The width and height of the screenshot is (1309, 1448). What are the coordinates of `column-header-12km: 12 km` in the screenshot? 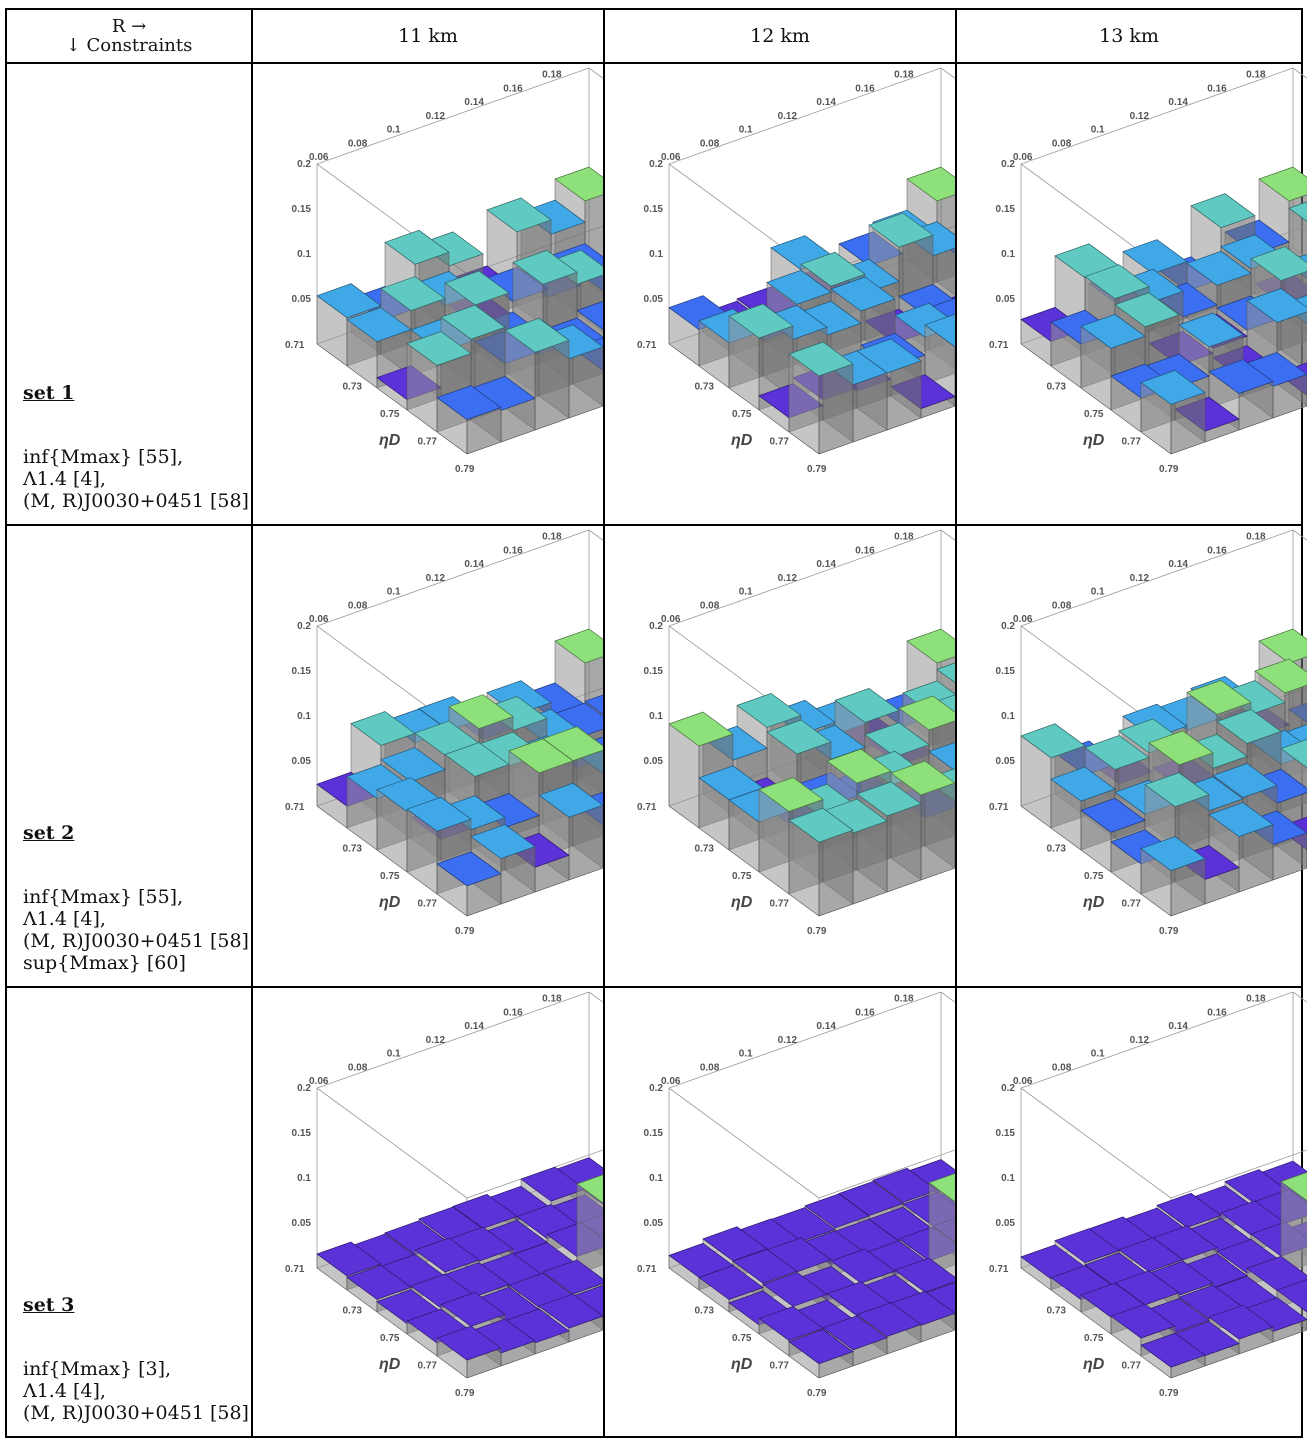 It's located at (780, 36).